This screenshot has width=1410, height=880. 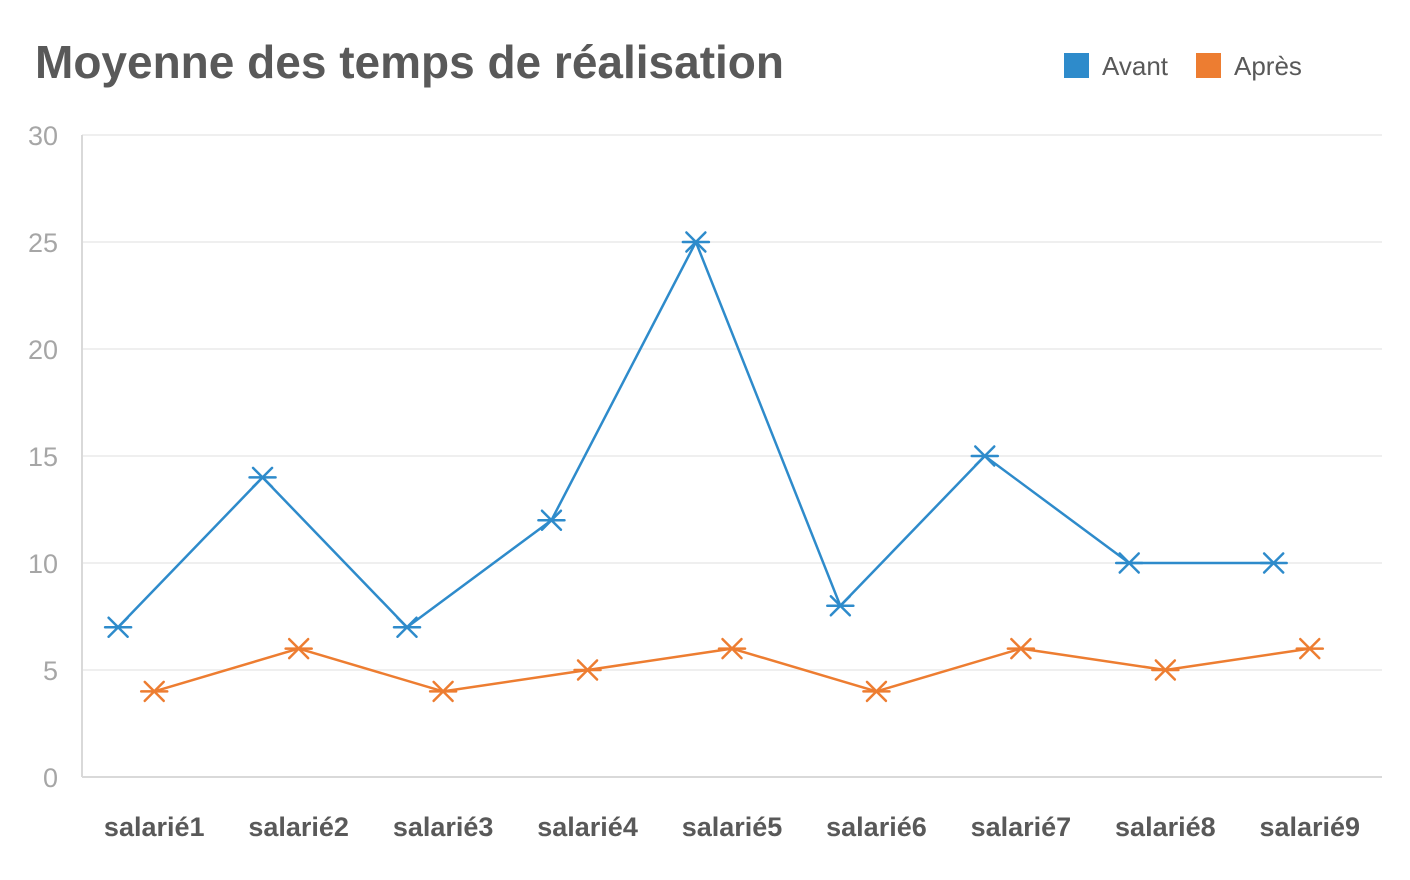 I want to click on legend-label-apres: Après, so click(x=1268, y=66).